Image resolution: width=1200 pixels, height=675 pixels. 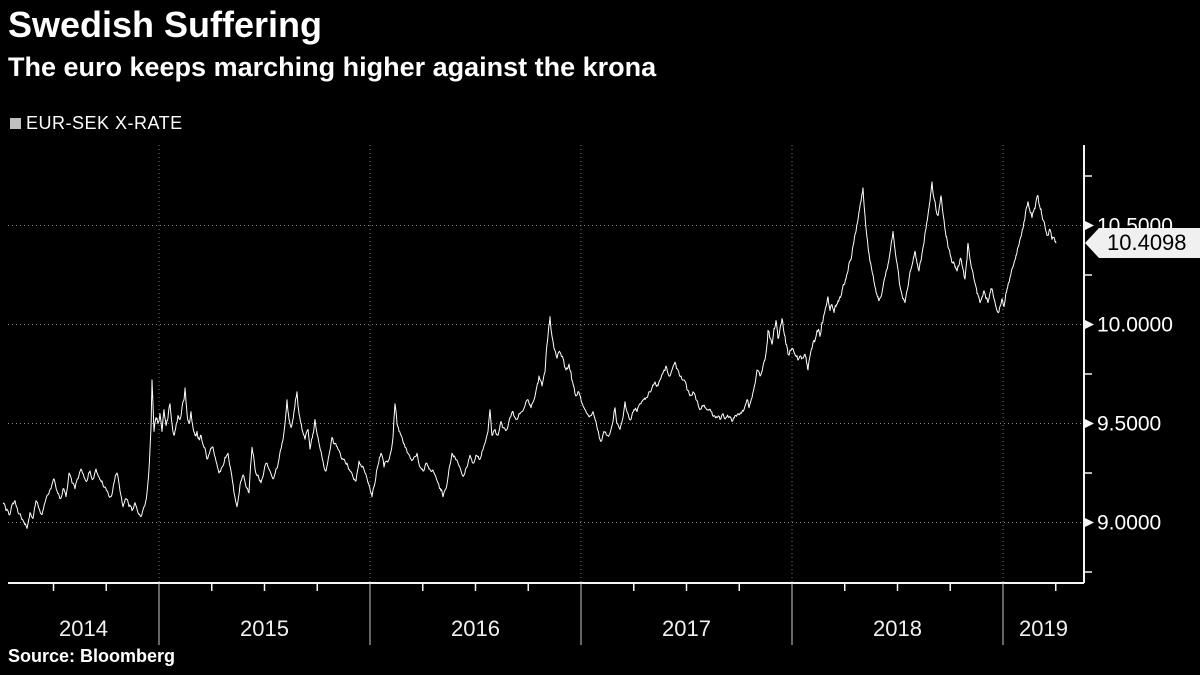 I want to click on x-year-label: 2017, so click(x=686, y=628).